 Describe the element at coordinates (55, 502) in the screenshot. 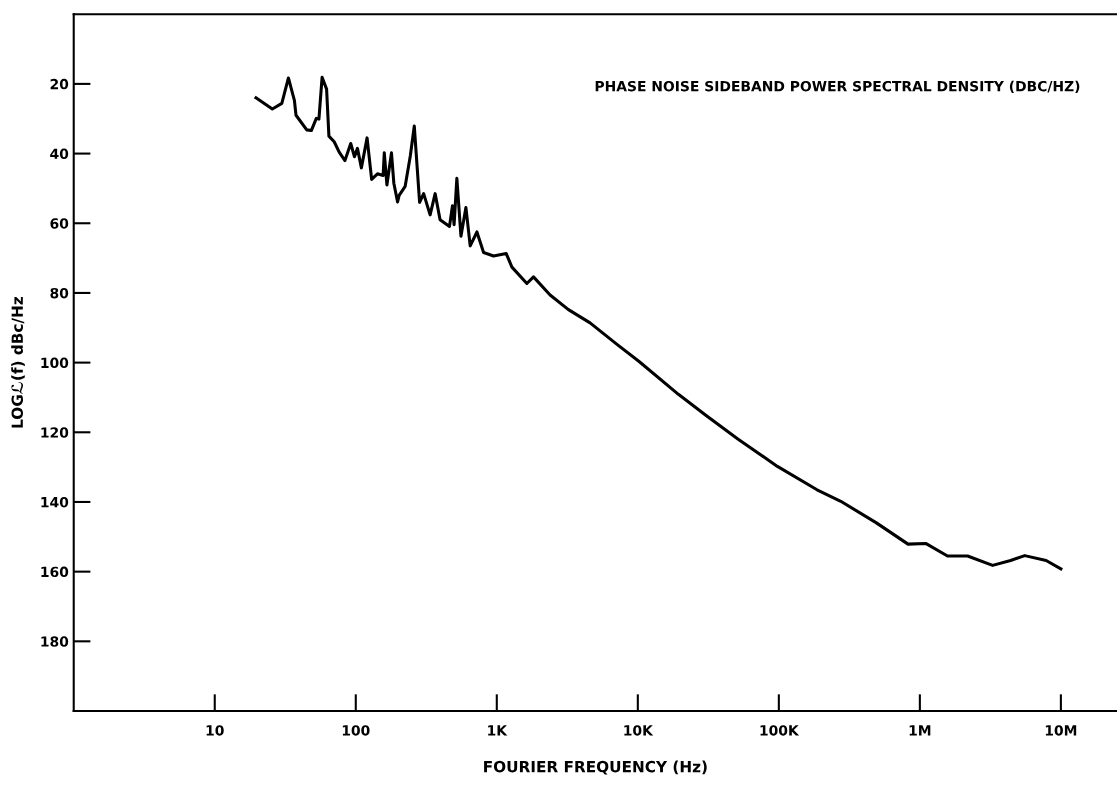

I see `y-tick-label: 140` at that location.